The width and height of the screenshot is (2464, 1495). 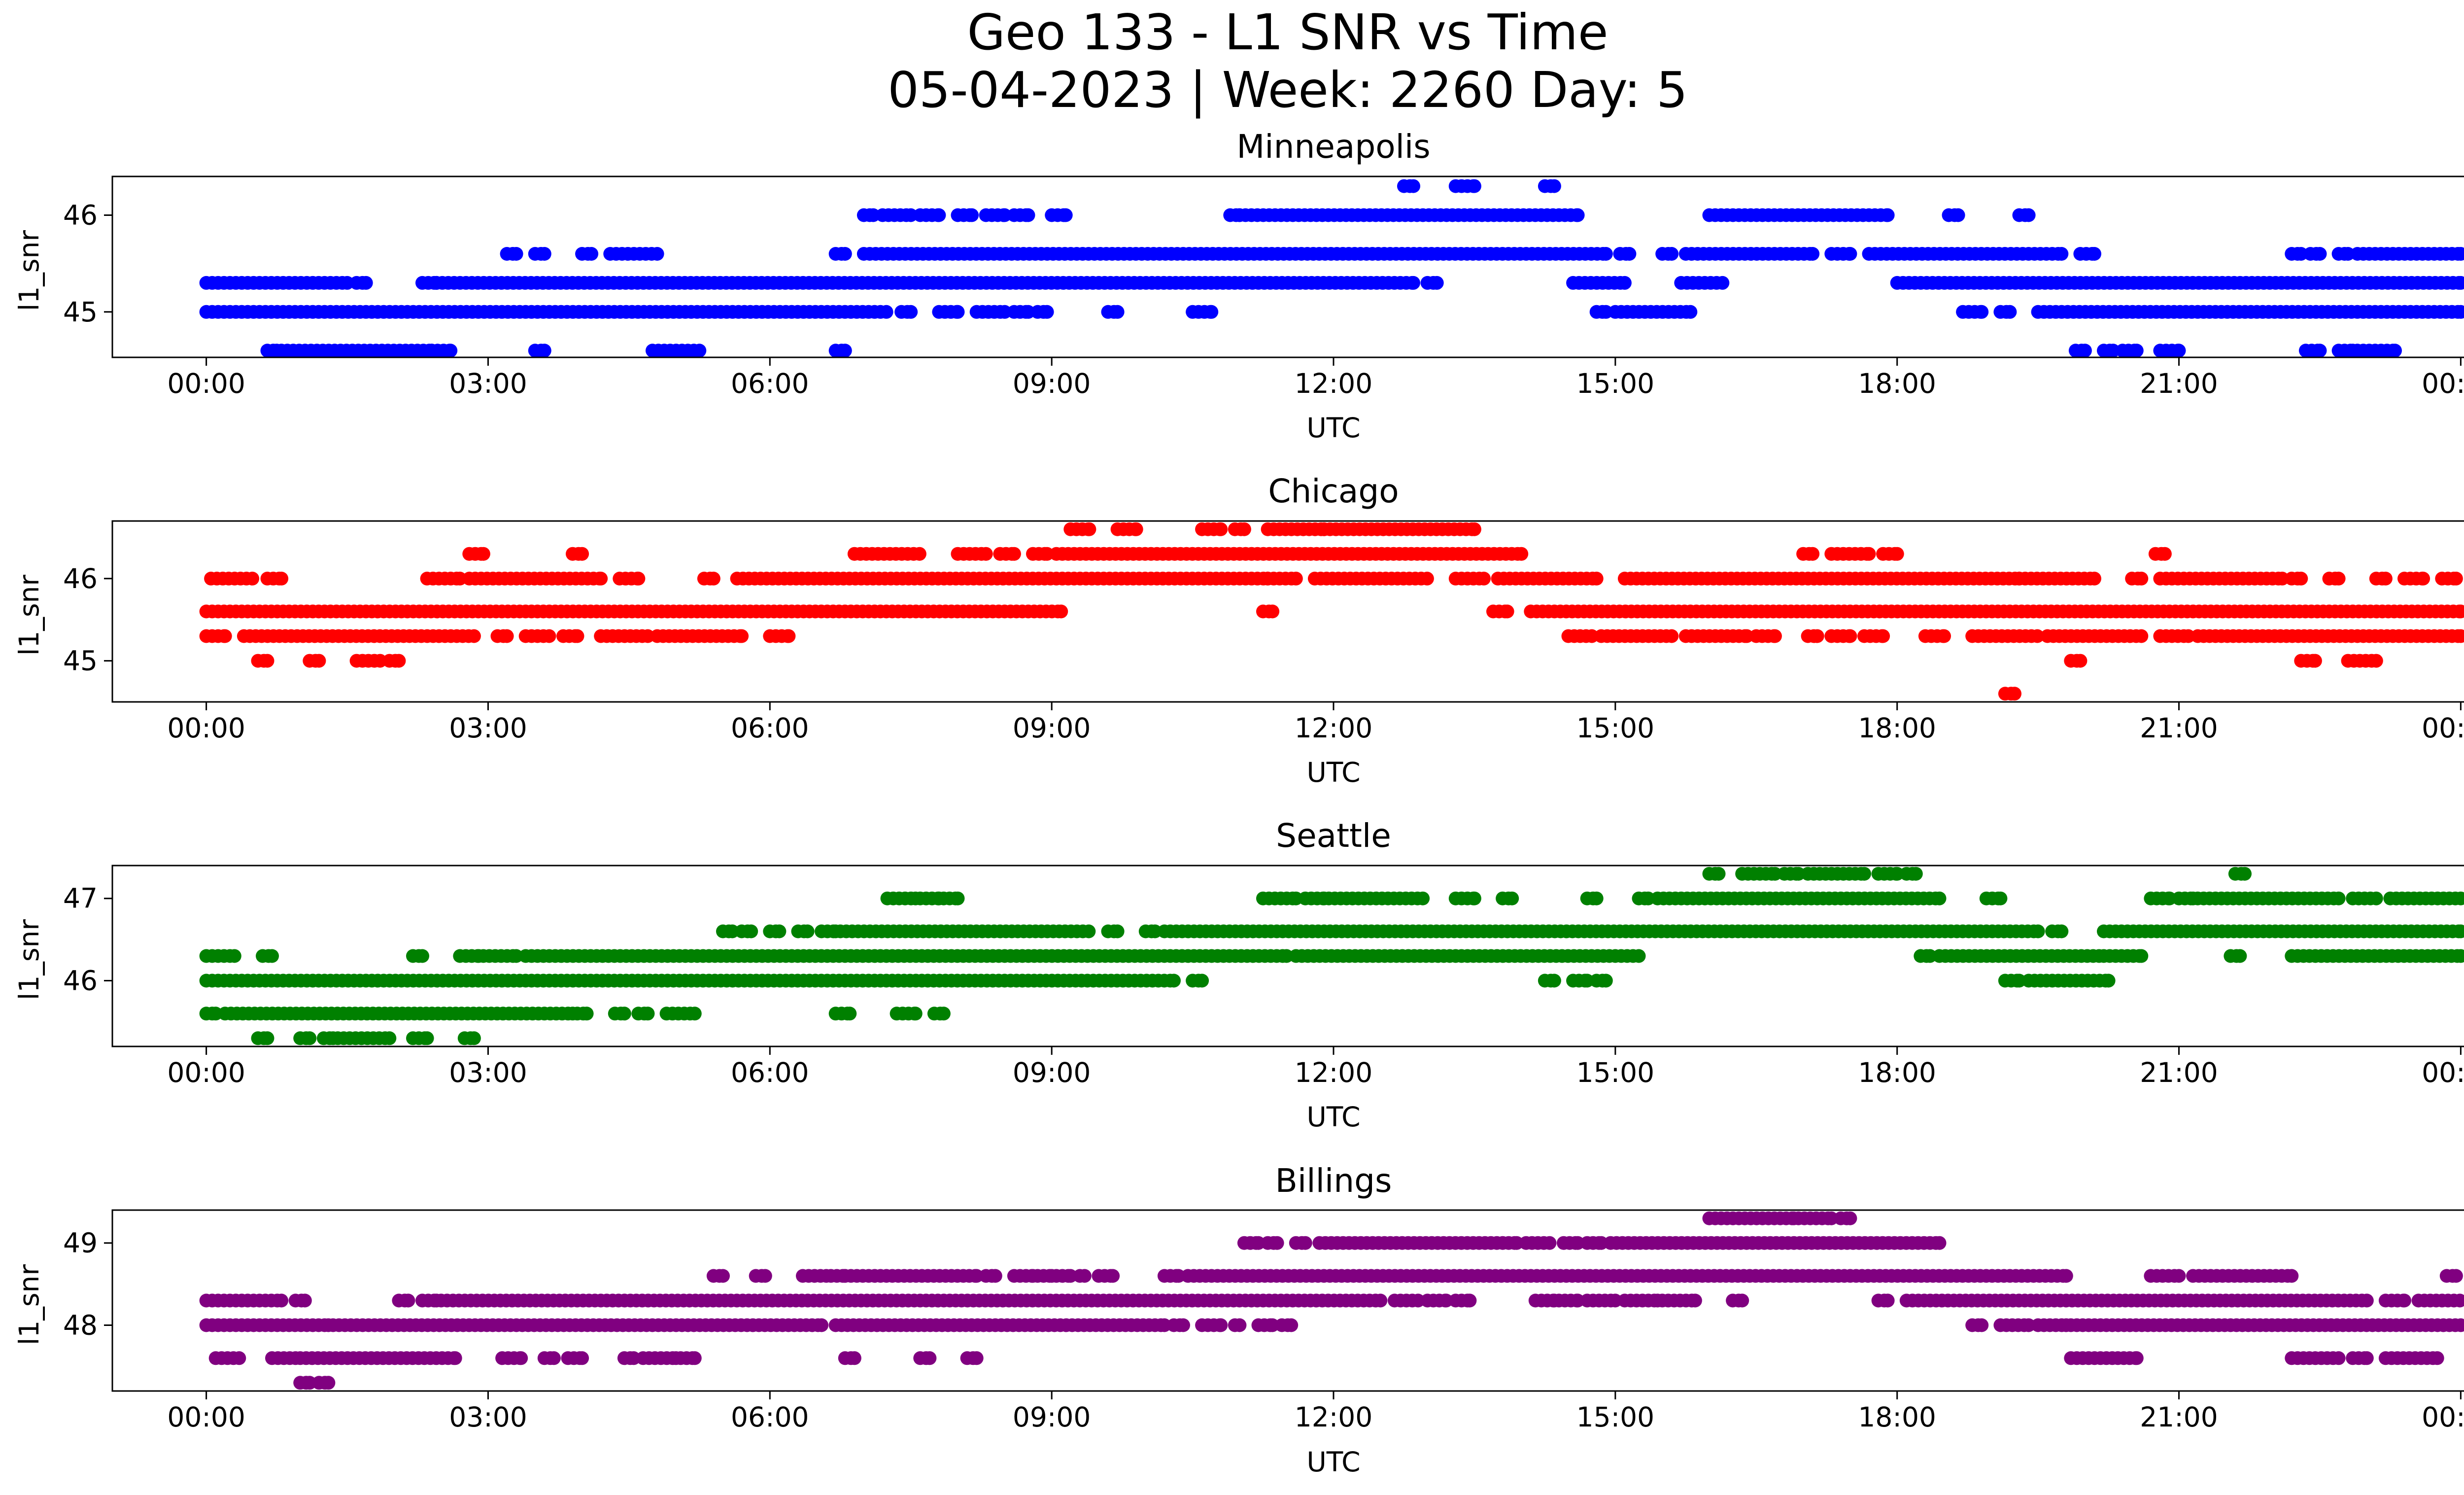 I want to click on y-tick-label: 45, so click(x=80, y=661).